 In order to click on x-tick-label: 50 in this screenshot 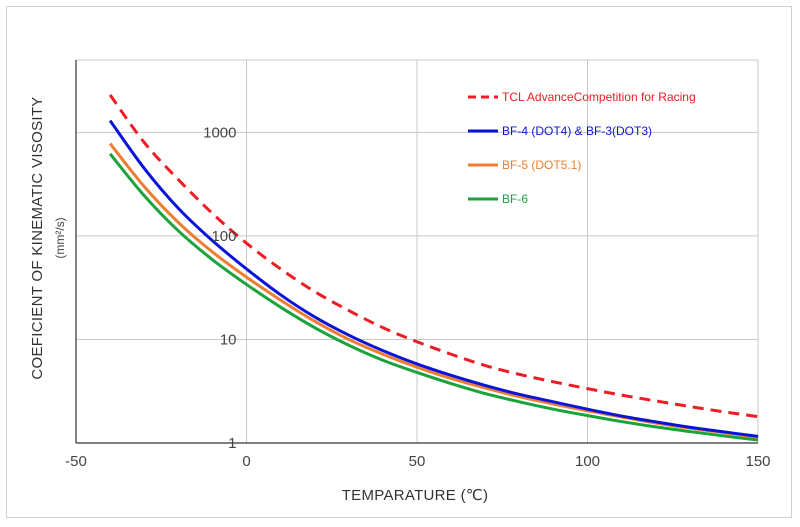, I will do `click(417, 461)`.